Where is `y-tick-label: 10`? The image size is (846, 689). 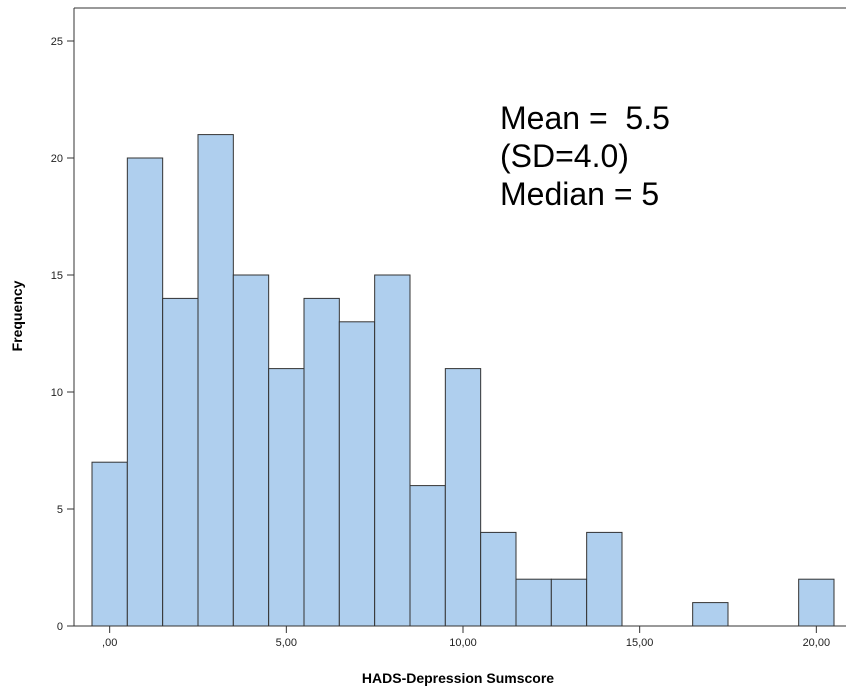
y-tick-label: 10 is located at coordinates (57, 393).